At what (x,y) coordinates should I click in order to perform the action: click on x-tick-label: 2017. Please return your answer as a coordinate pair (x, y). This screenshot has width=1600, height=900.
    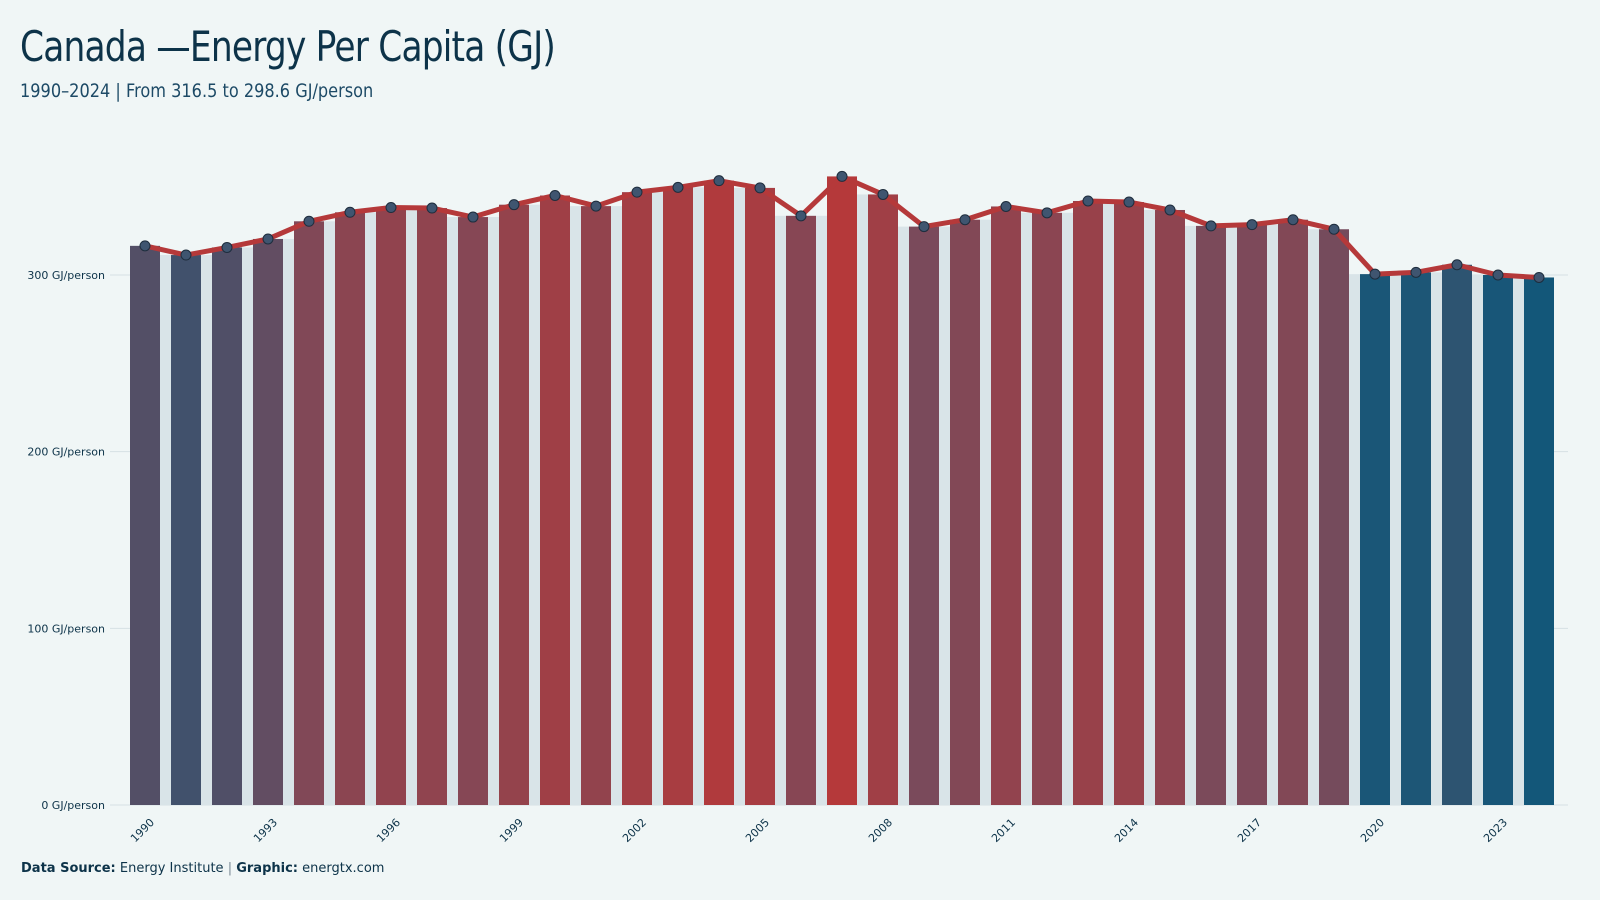
    Looking at the image, I should click on (1249, 830).